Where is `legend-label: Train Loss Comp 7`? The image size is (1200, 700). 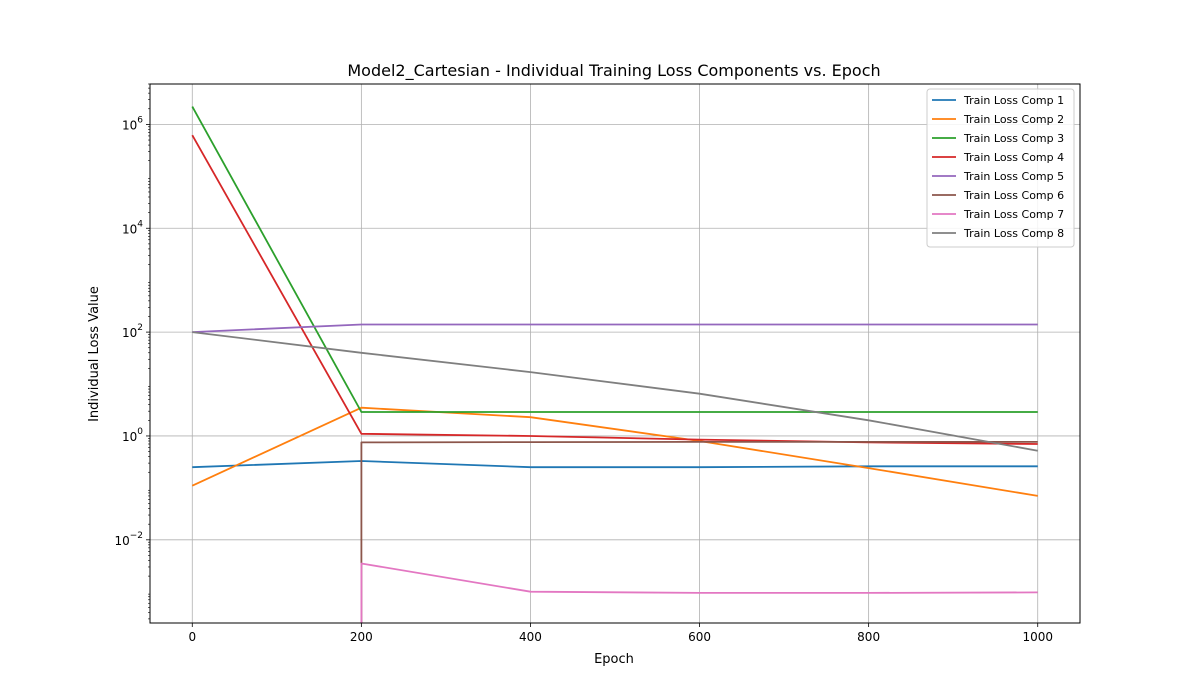 legend-label: Train Loss Comp 7 is located at coordinates (1013, 214).